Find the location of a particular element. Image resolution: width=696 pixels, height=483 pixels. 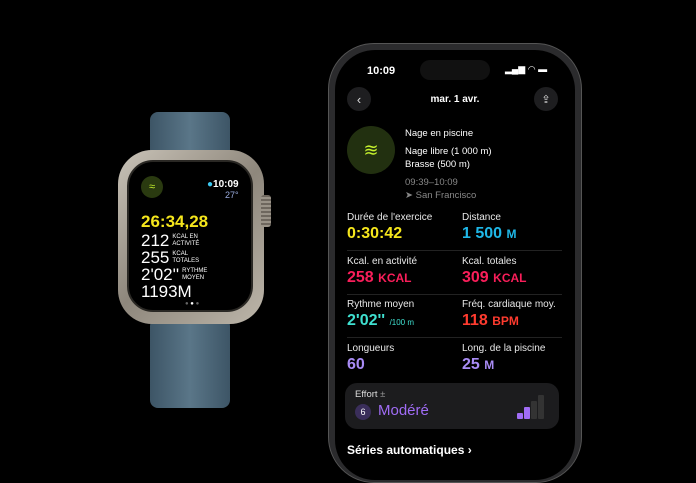

metric-value: 60 is located at coordinates (356, 364).